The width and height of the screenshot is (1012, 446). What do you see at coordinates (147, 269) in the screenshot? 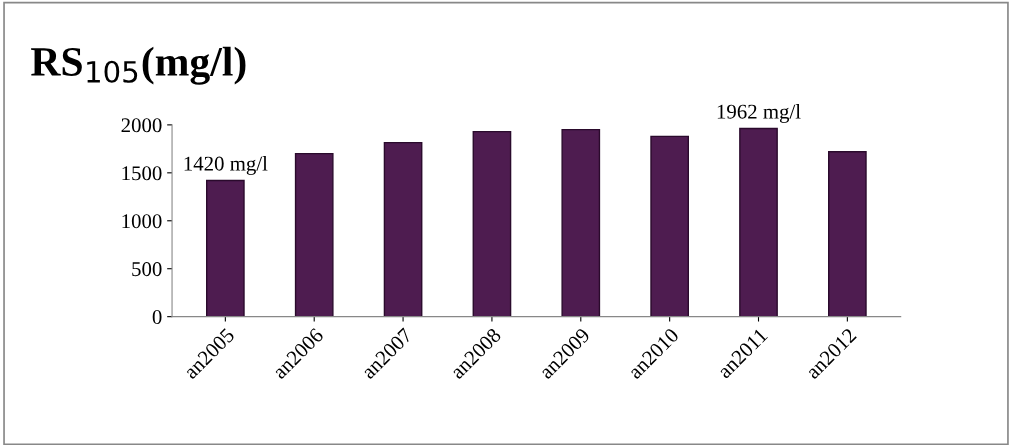
I see `y-tick-label: 500` at bounding box center [147, 269].